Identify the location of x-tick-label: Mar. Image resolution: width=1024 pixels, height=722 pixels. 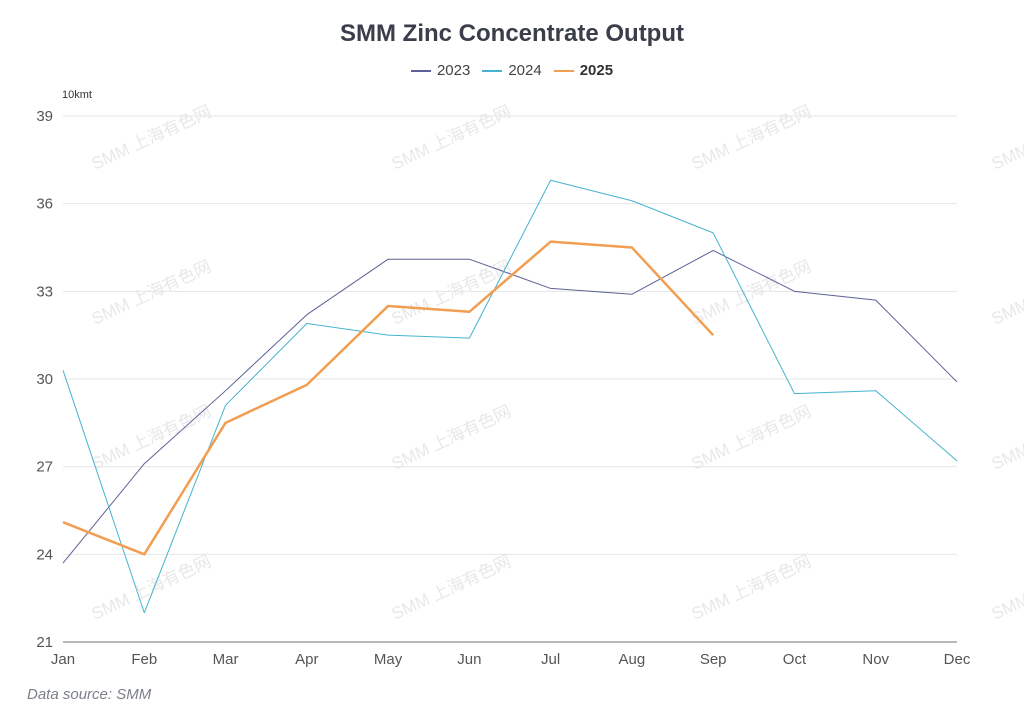
(226, 659).